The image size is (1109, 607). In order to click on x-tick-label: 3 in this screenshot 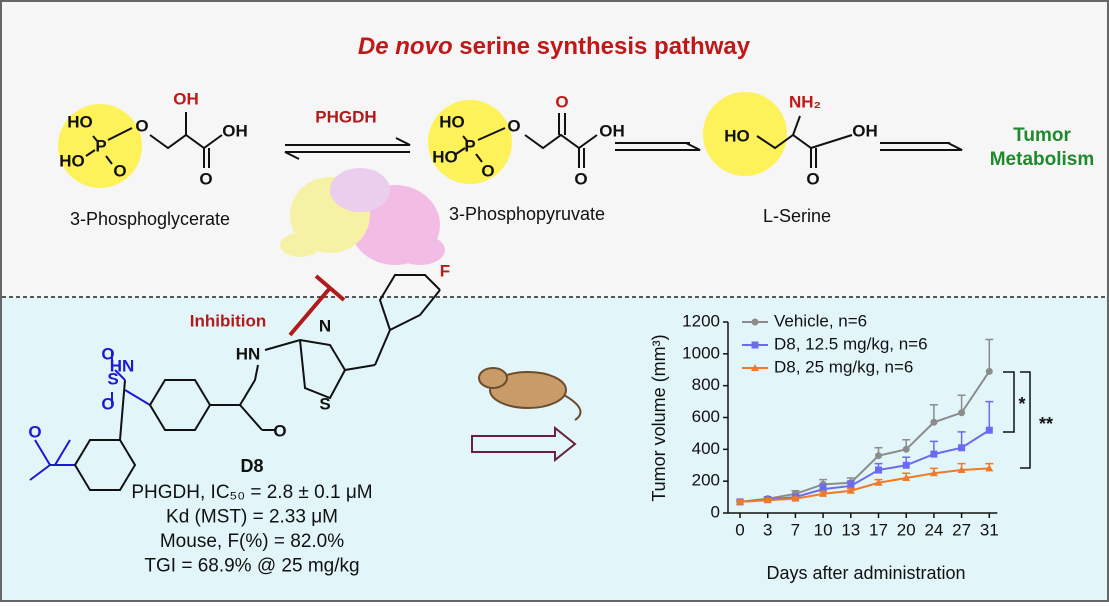, I will do `click(767, 529)`.